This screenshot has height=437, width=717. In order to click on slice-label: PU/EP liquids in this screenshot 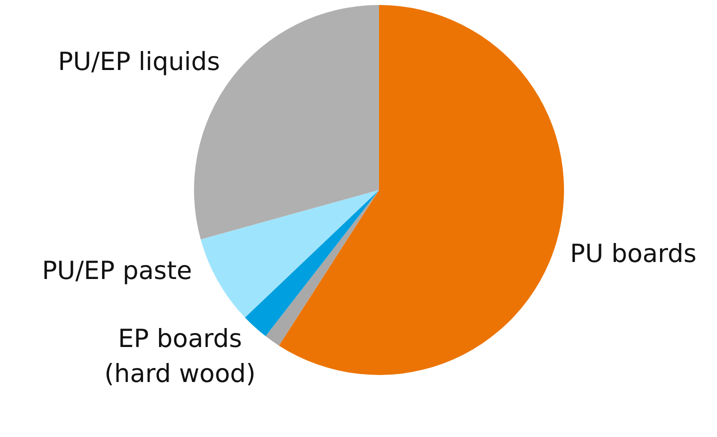, I will do `click(139, 61)`.